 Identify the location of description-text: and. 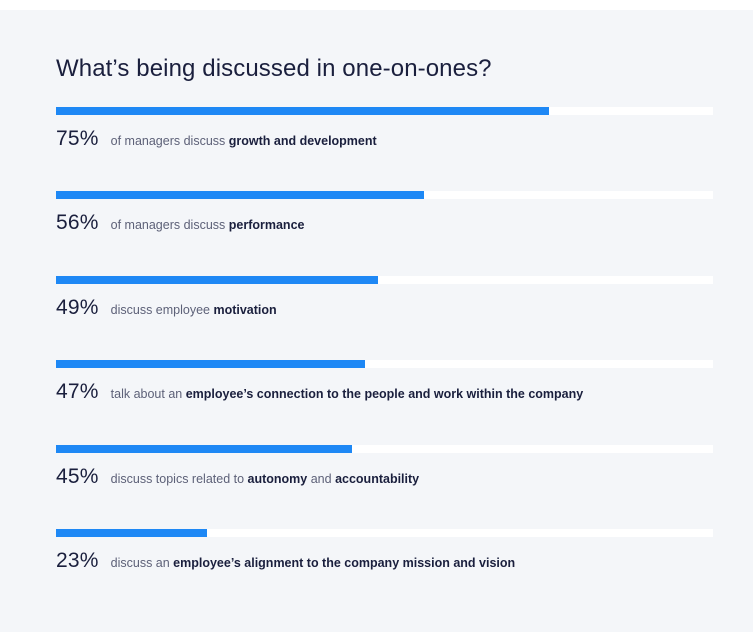
(321, 478).